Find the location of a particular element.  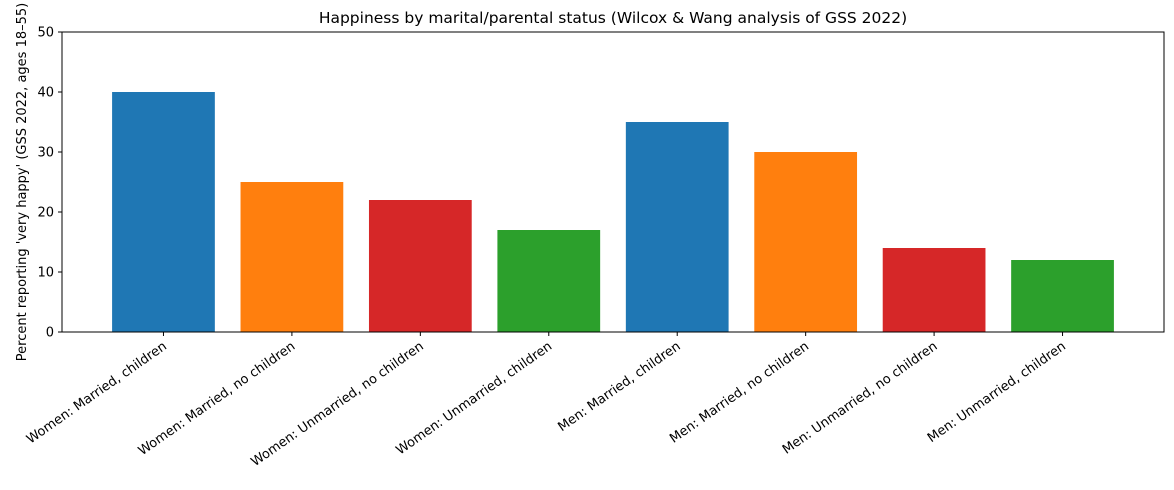

y-tick-label: 10 is located at coordinates (45, 273).